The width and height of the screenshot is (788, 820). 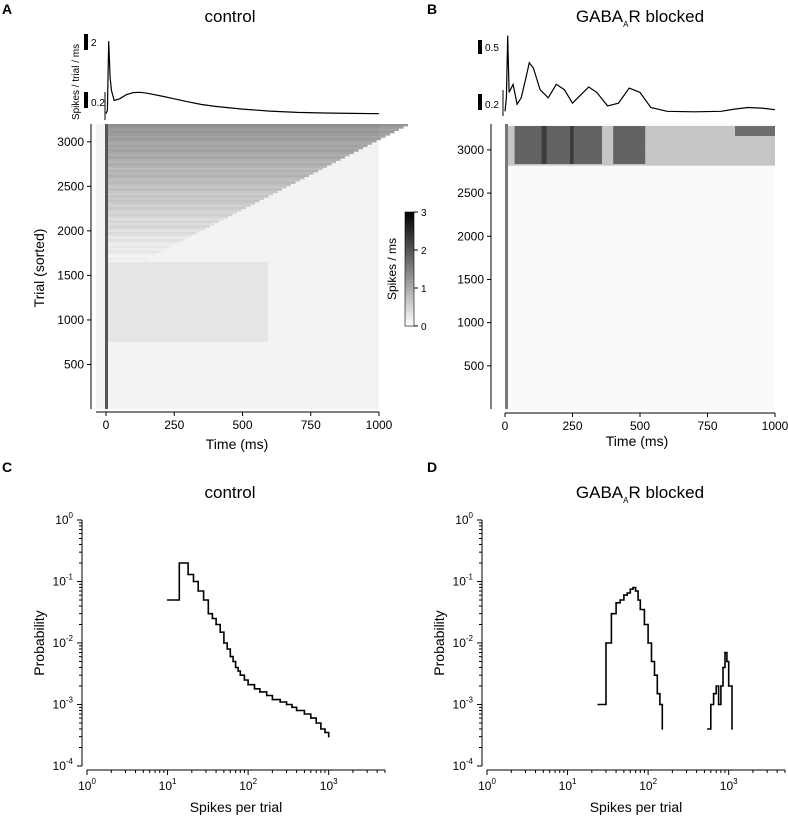 I want to click on colorbar-tick-label: 3, so click(x=424, y=213).